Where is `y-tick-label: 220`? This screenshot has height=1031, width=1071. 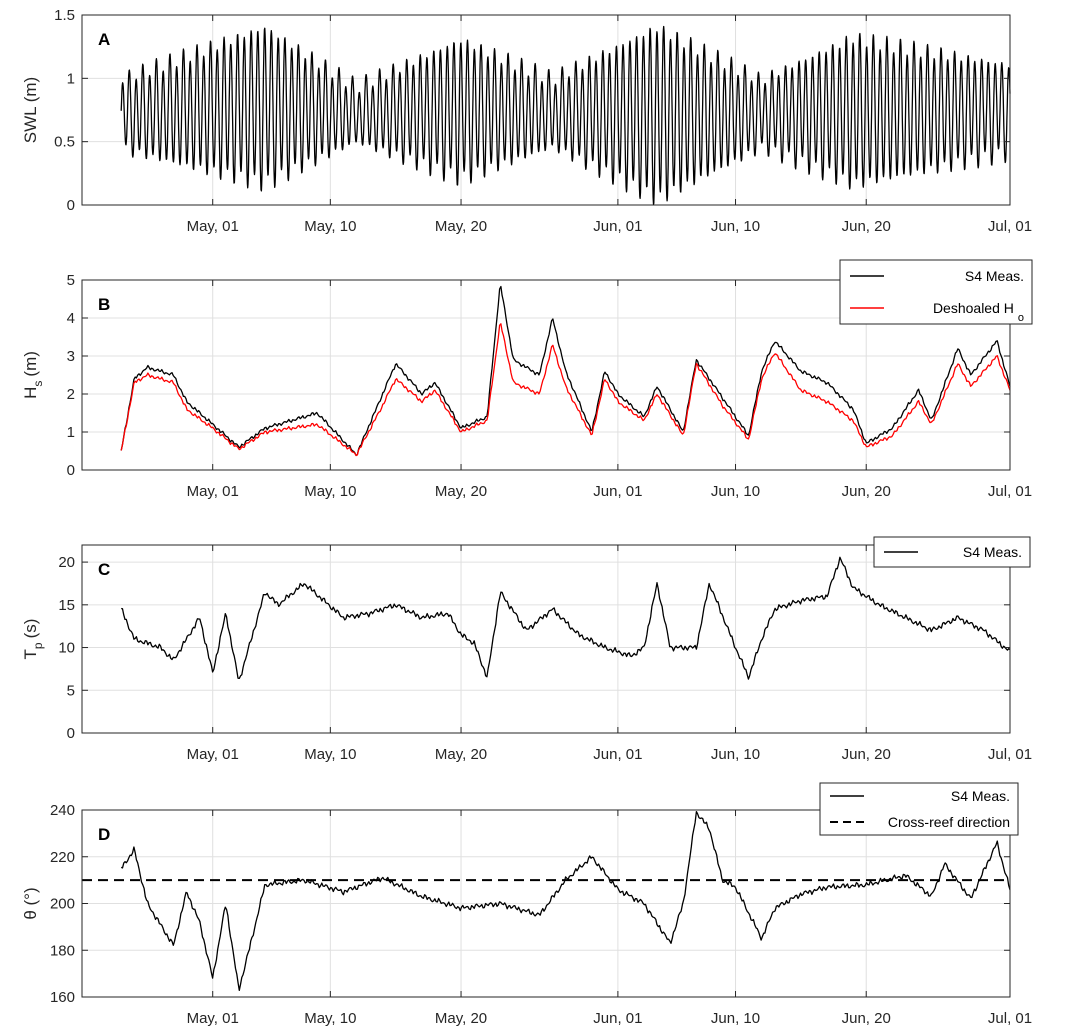
y-tick-label: 220 is located at coordinates (62, 857).